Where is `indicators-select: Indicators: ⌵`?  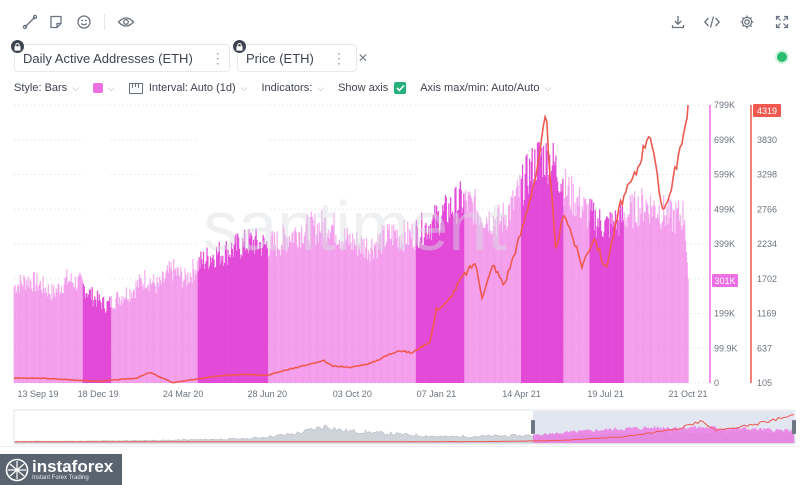
indicators-select: Indicators: ⌵ is located at coordinates (293, 88).